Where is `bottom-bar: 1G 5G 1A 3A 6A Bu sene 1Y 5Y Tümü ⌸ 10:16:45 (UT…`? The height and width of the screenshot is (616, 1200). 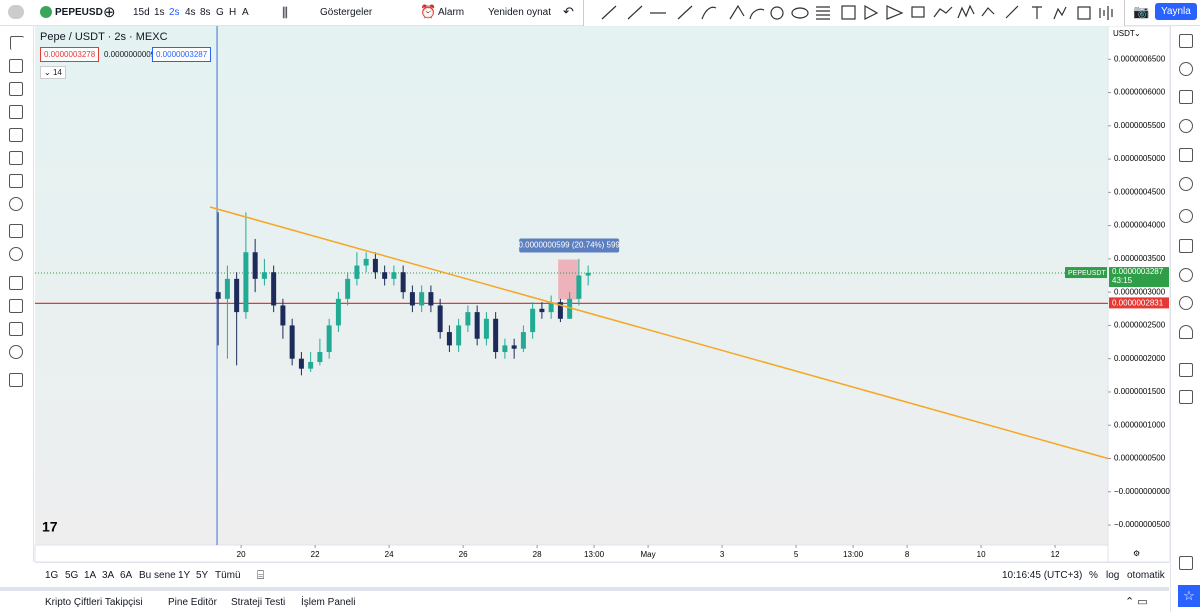 bottom-bar: 1G 5G 1A 3A 6A Bu sene 1Y 5Y Tümü ⌸ 10:16:45 (UT… is located at coordinates (602, 574).